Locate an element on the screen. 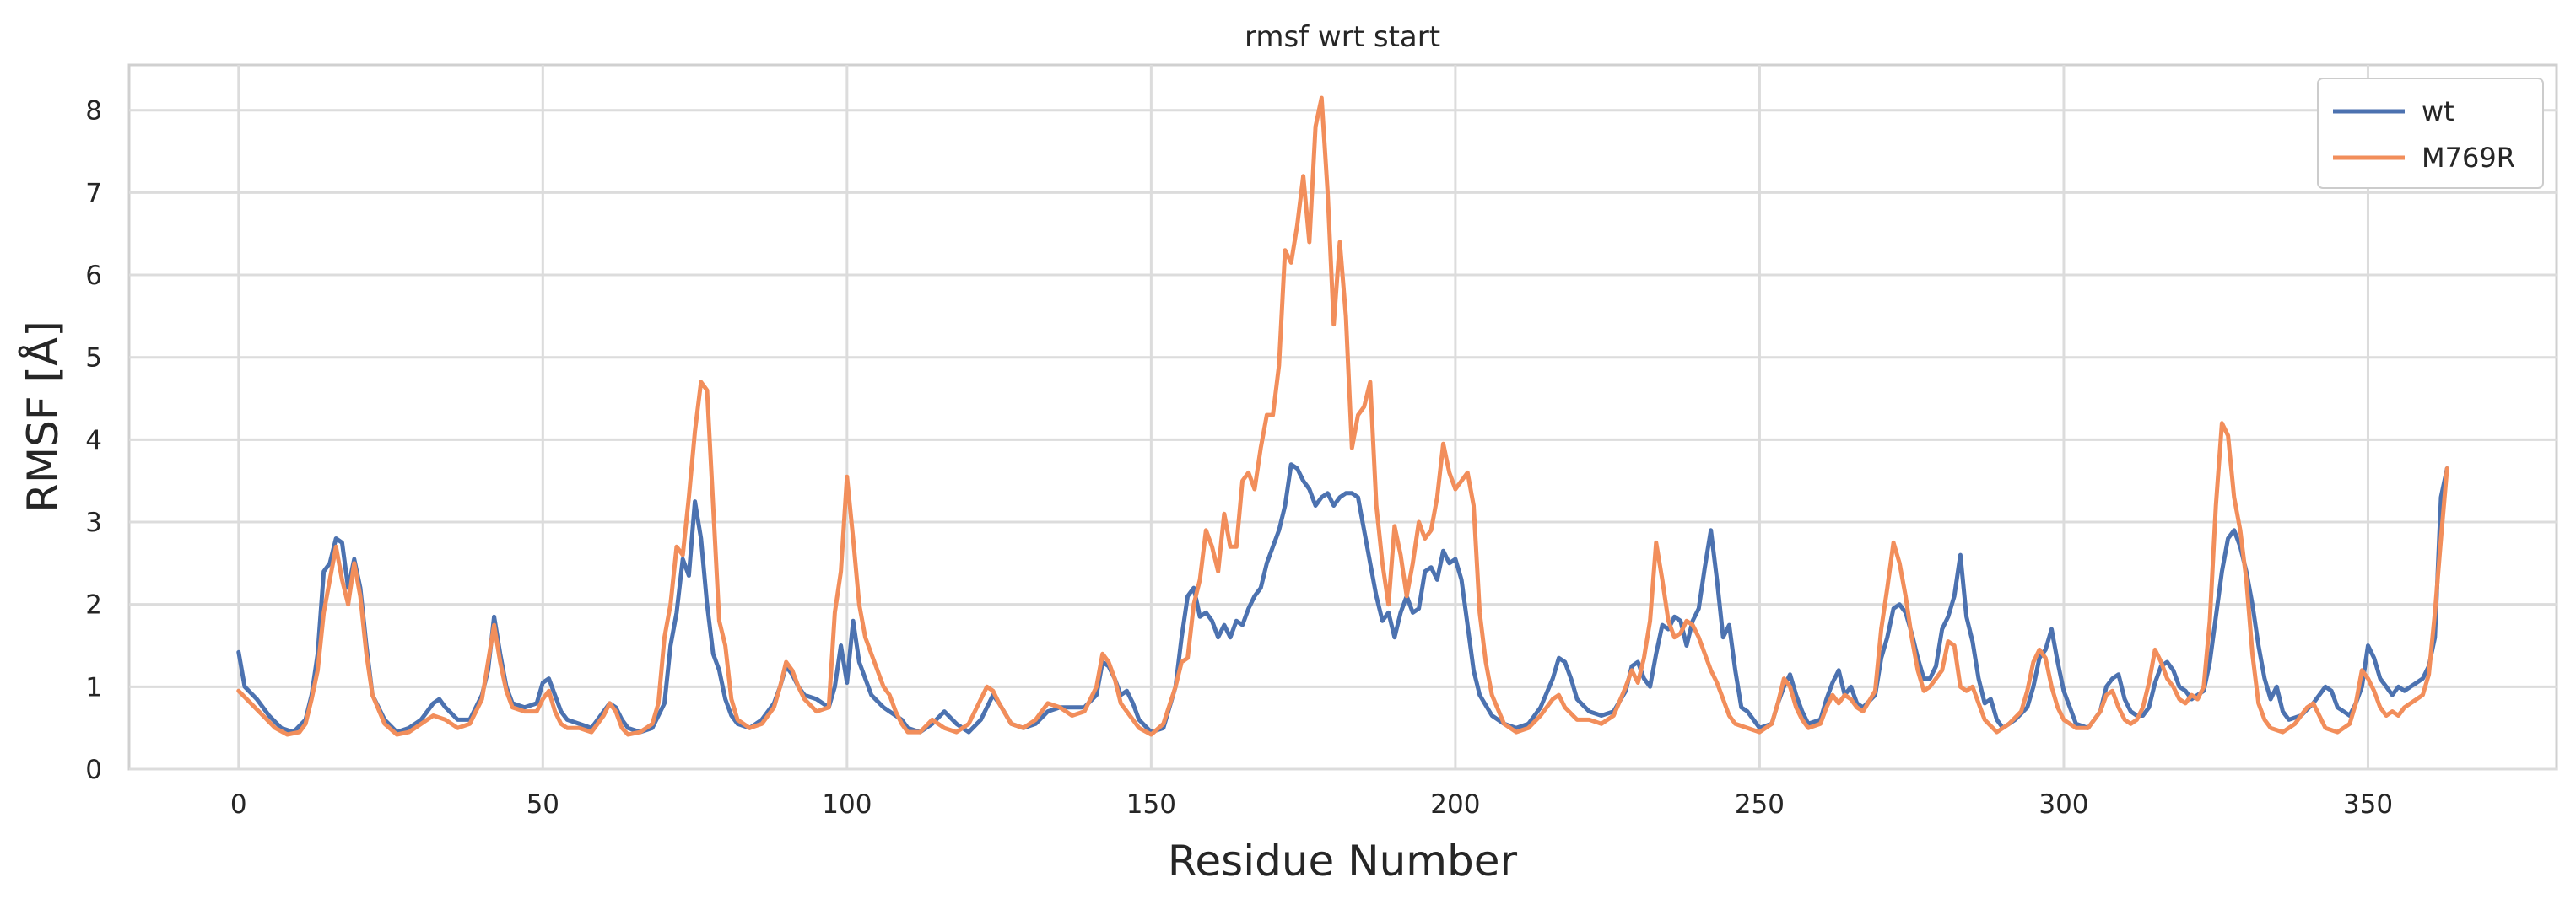 The width and height of the screenshot is (2576, 899). y-tick-label: 1 is located at coordinates (93, 687).